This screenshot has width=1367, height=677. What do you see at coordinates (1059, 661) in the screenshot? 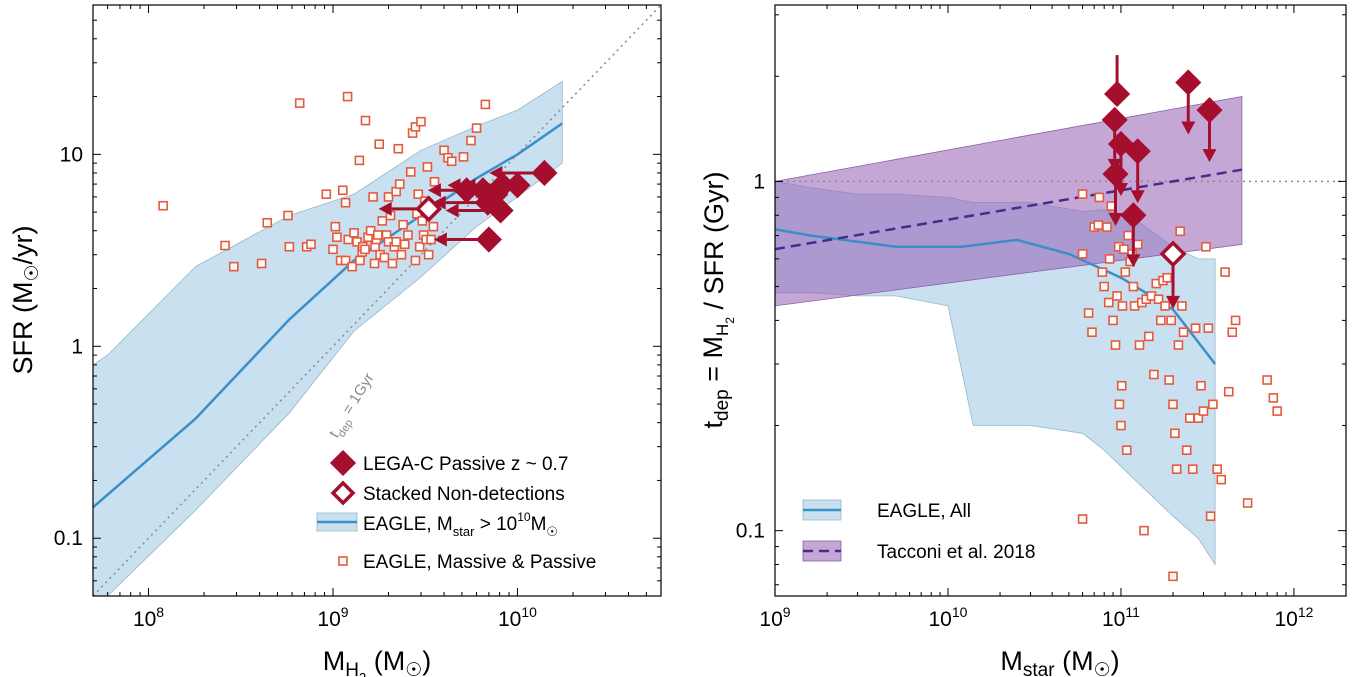
I see `right-x-axis-label: Mstar (M☉)` at bounding box center [1059, 661].